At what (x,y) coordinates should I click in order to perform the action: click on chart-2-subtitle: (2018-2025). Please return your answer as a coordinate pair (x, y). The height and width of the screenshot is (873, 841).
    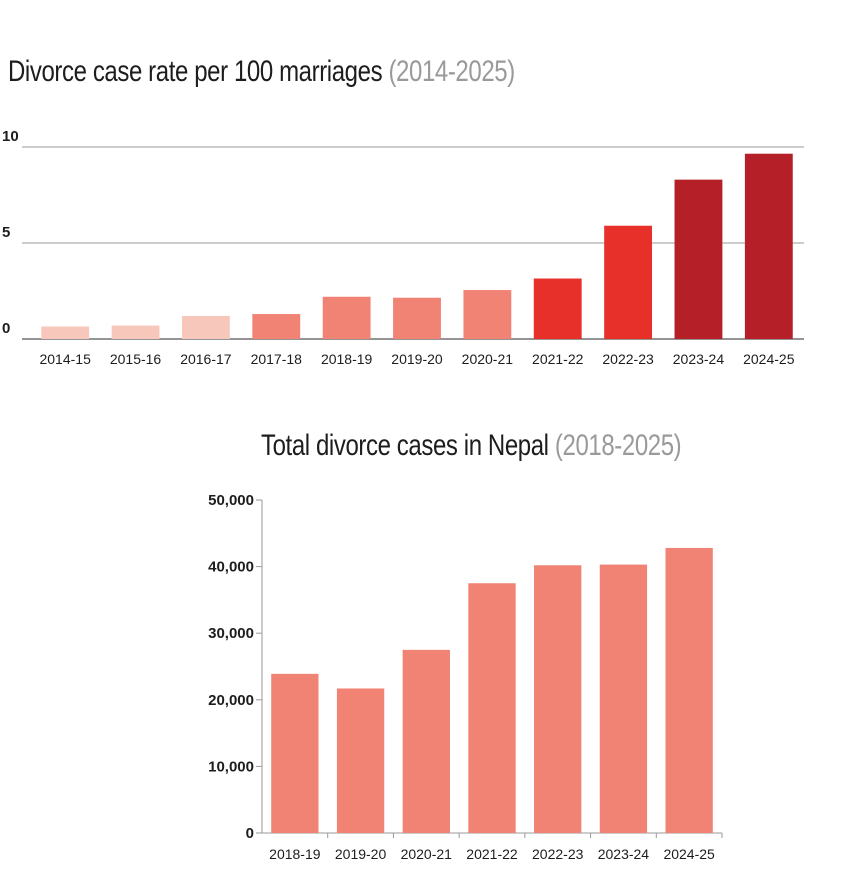
    Looking at the image, I should click on (618, 445).